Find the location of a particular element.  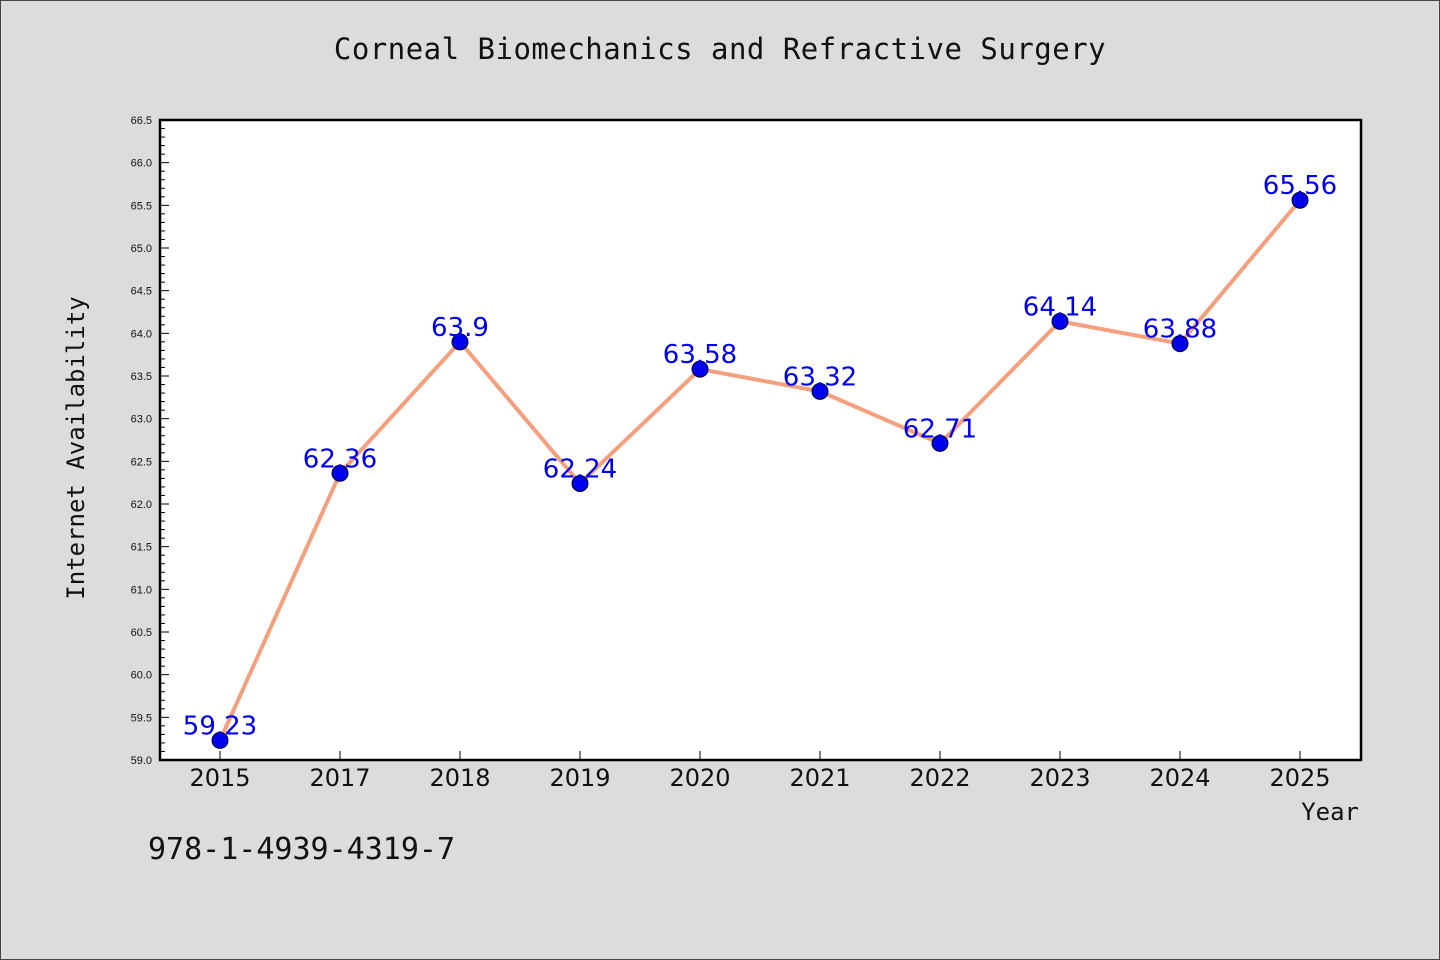

y-tick-label: 65.5 is located at coordinates (141, 206).